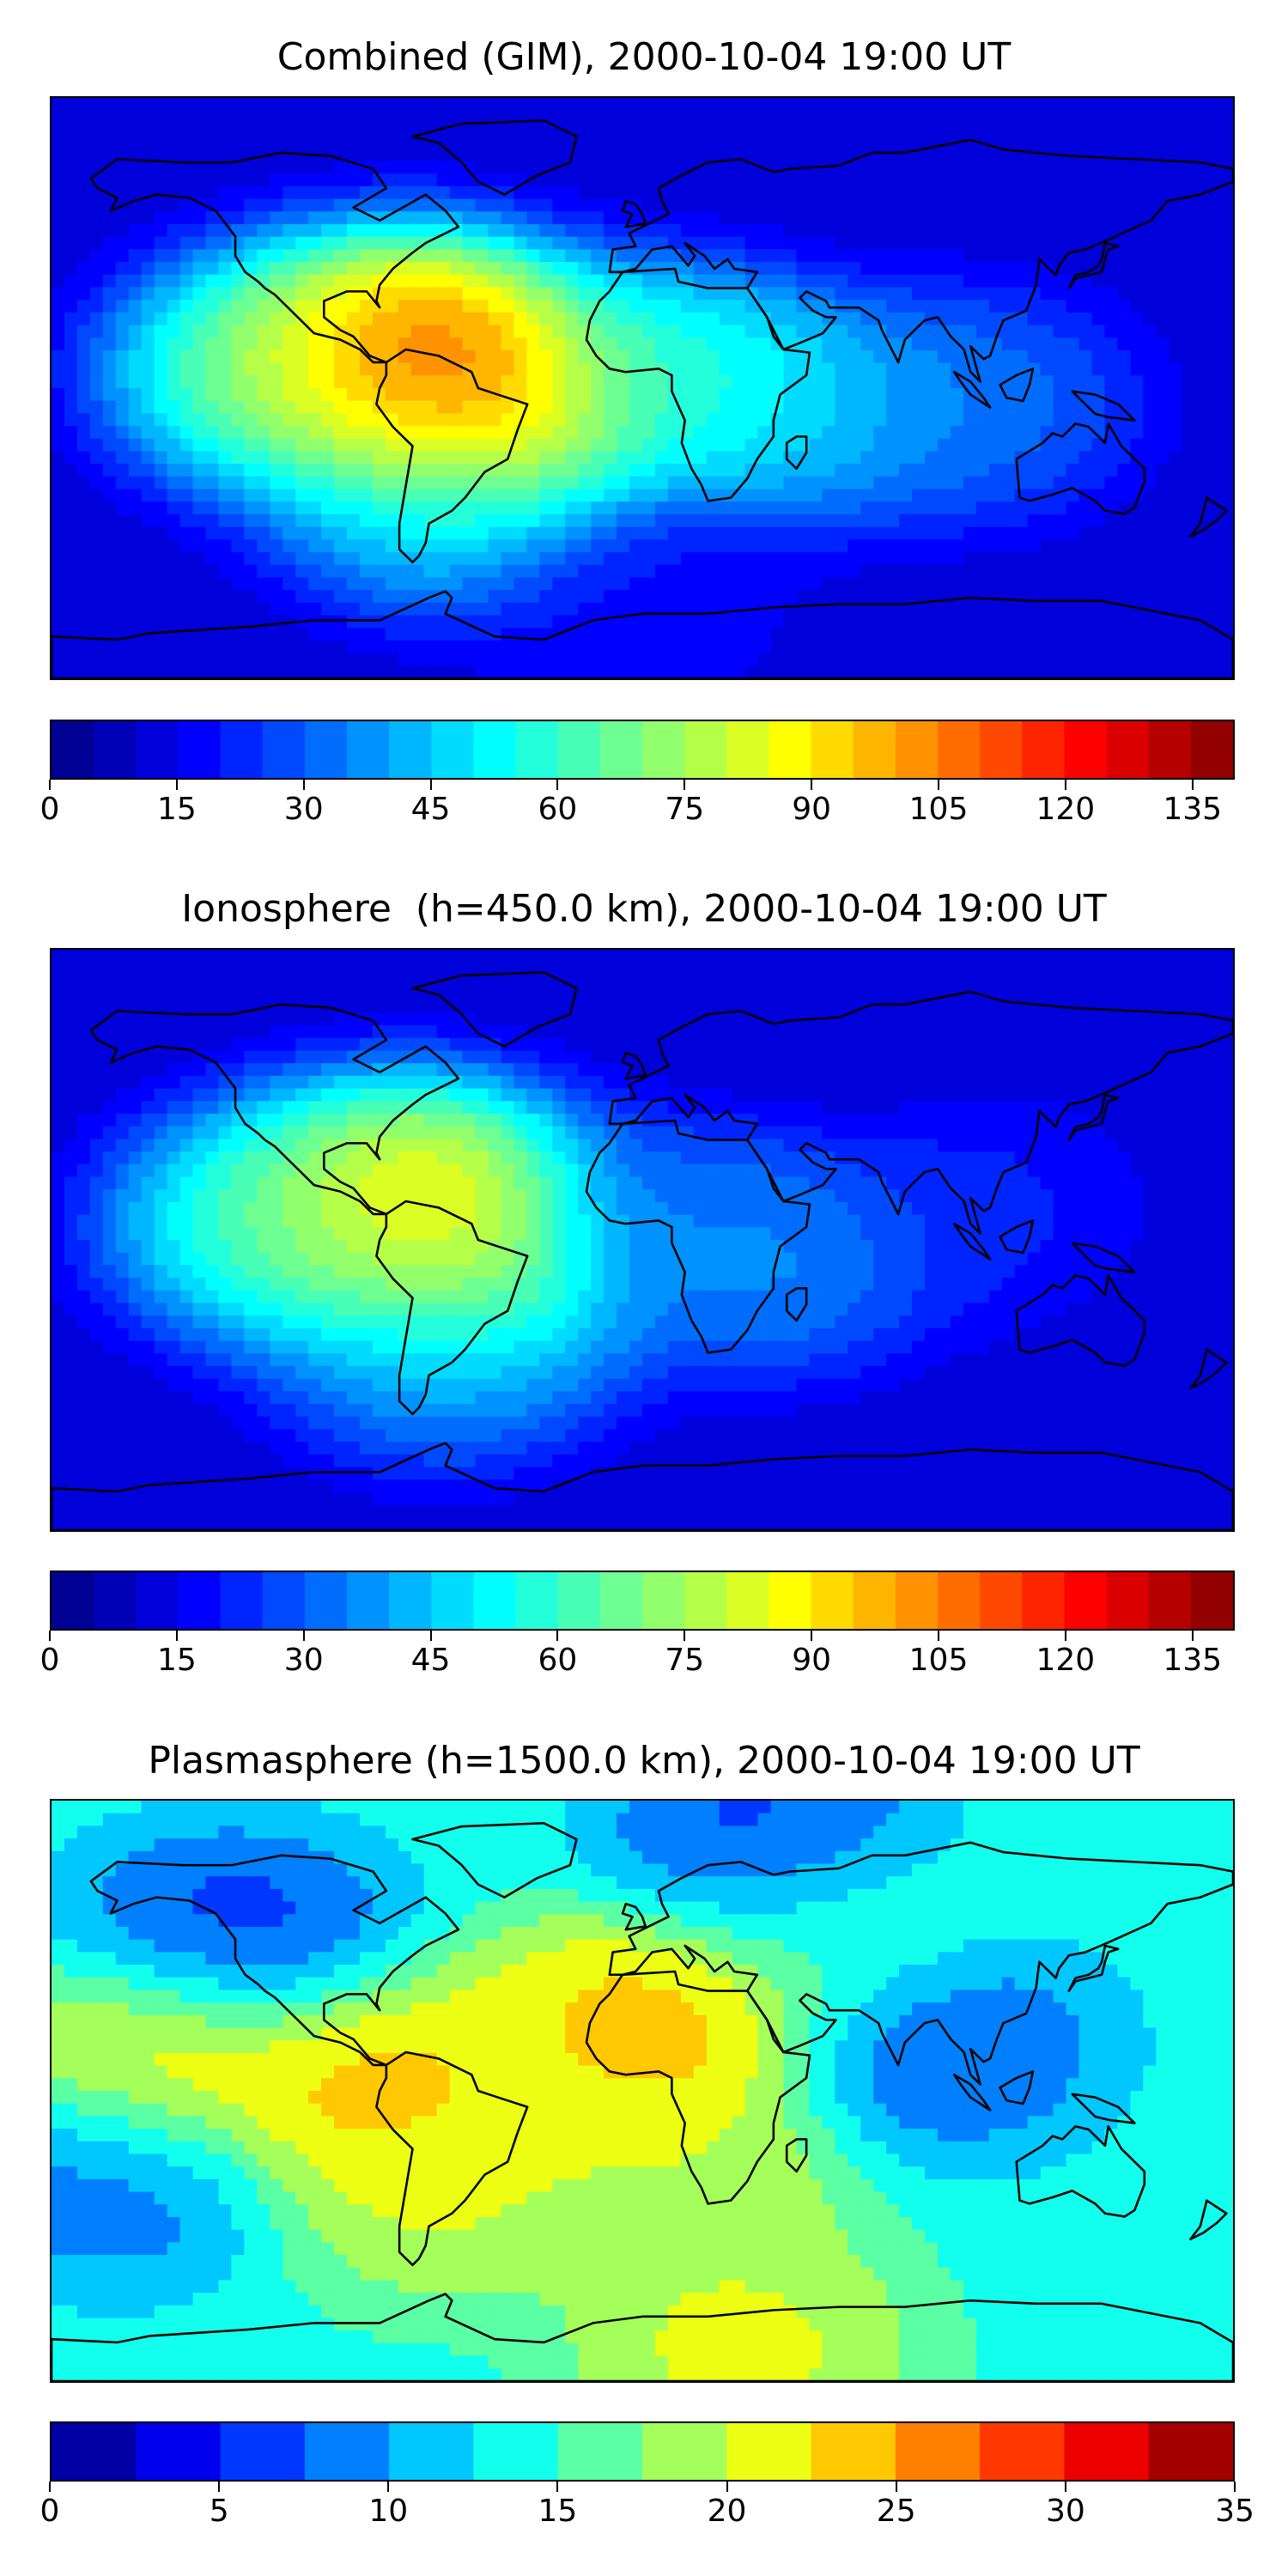 Image resolution: width=1288 pixels, height=2576 pixels. I want to click on ionosphere-colorbar-svg, so click(642, 1601).